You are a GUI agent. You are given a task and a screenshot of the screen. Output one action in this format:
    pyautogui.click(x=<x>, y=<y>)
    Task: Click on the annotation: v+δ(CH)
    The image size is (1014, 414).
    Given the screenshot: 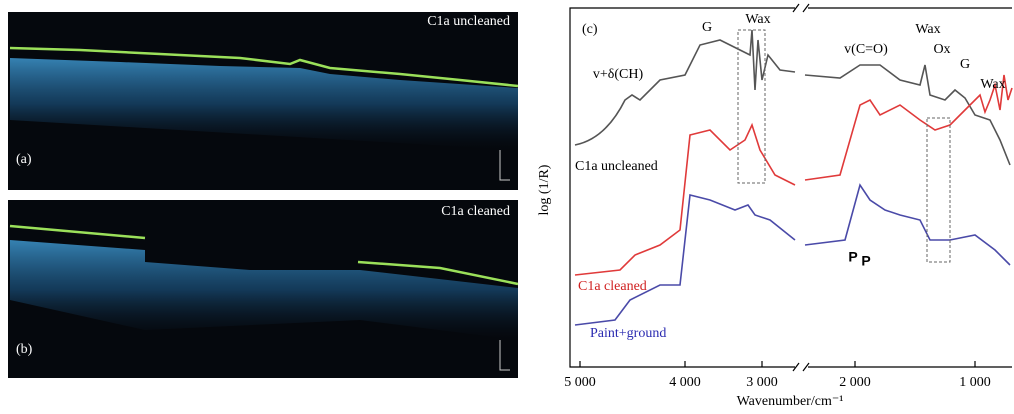 What is the action you would take?
    pyautogui.click(x=618, y=74)
    